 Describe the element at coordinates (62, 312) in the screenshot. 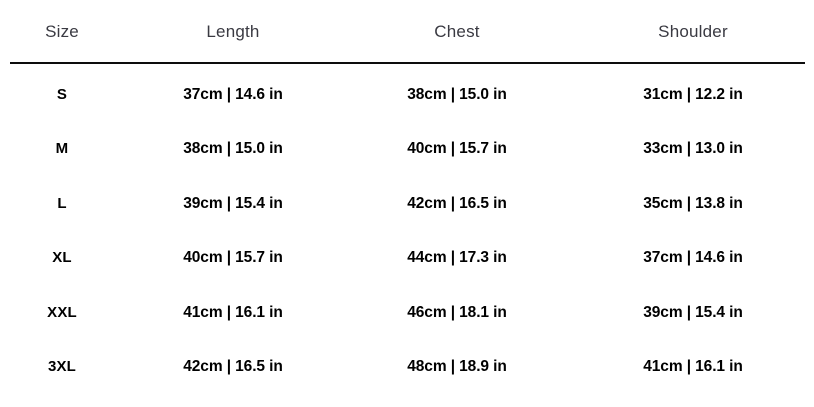

I see `cell-size: XXL` at that location.